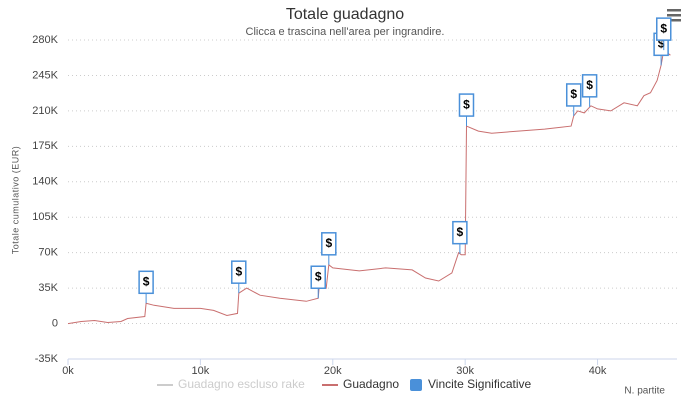 The height and width of the screenshot is (405, 690). I want to click on legend-symbol, so click(416, 385).